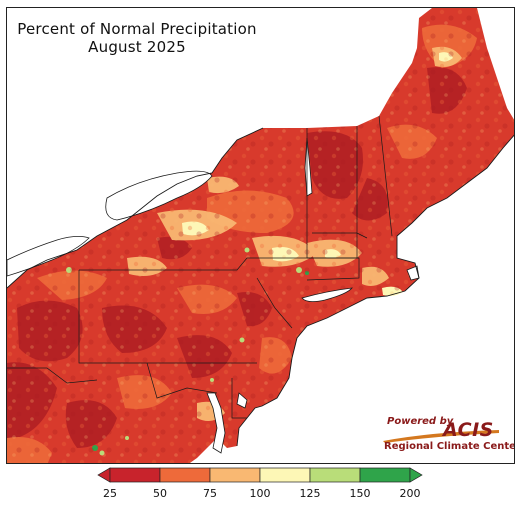 Image resolution: width=521 pixels, height=505 pixels. What do you see at coordinates (420, 421) in the screenshot?
I see `logo-powered-by: Powered by` at bounding box center [420, 421].